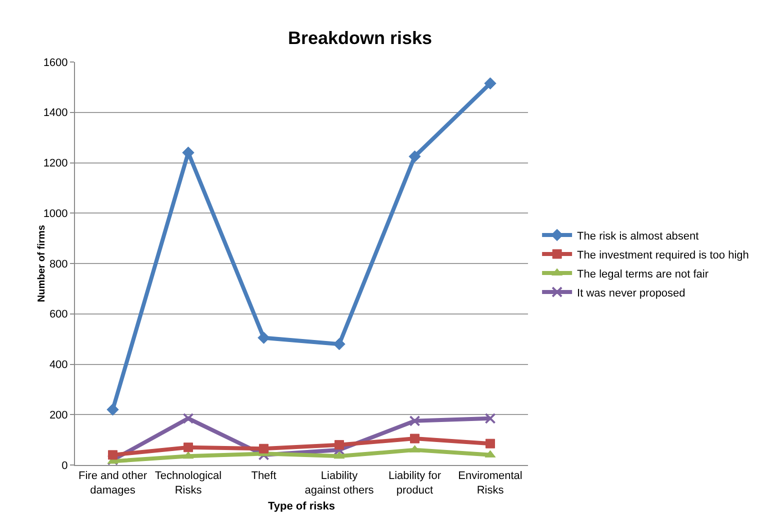  I want to click on y-tick-label: 1600, so click(55, 62).